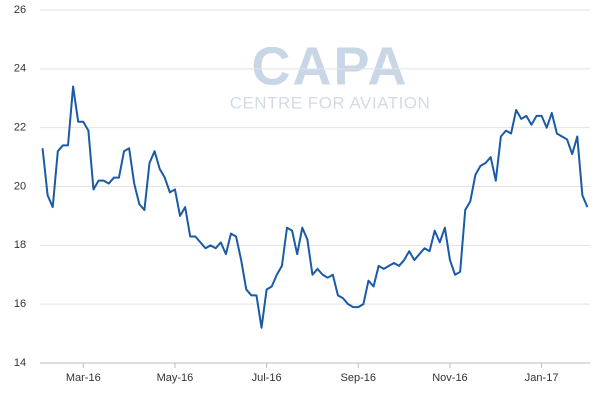 The height and width of the screenshot is (400, 600). What do you see at coordinates (449, 378) in the screenshot?
I see `x-tick-label: Nov-16` at bounding box center [449, 378].